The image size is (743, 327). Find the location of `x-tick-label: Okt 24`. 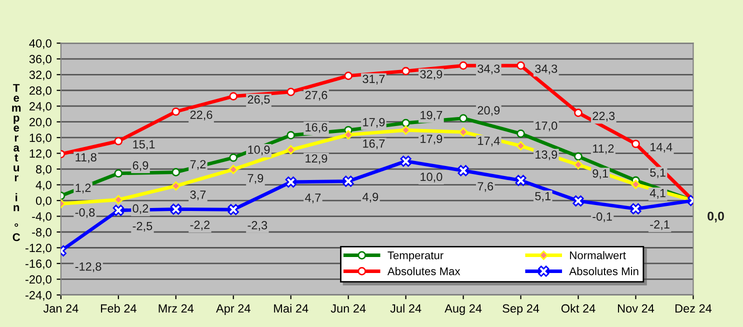

x-tick-label: Okt 24 is located at coordinates (578, 308).